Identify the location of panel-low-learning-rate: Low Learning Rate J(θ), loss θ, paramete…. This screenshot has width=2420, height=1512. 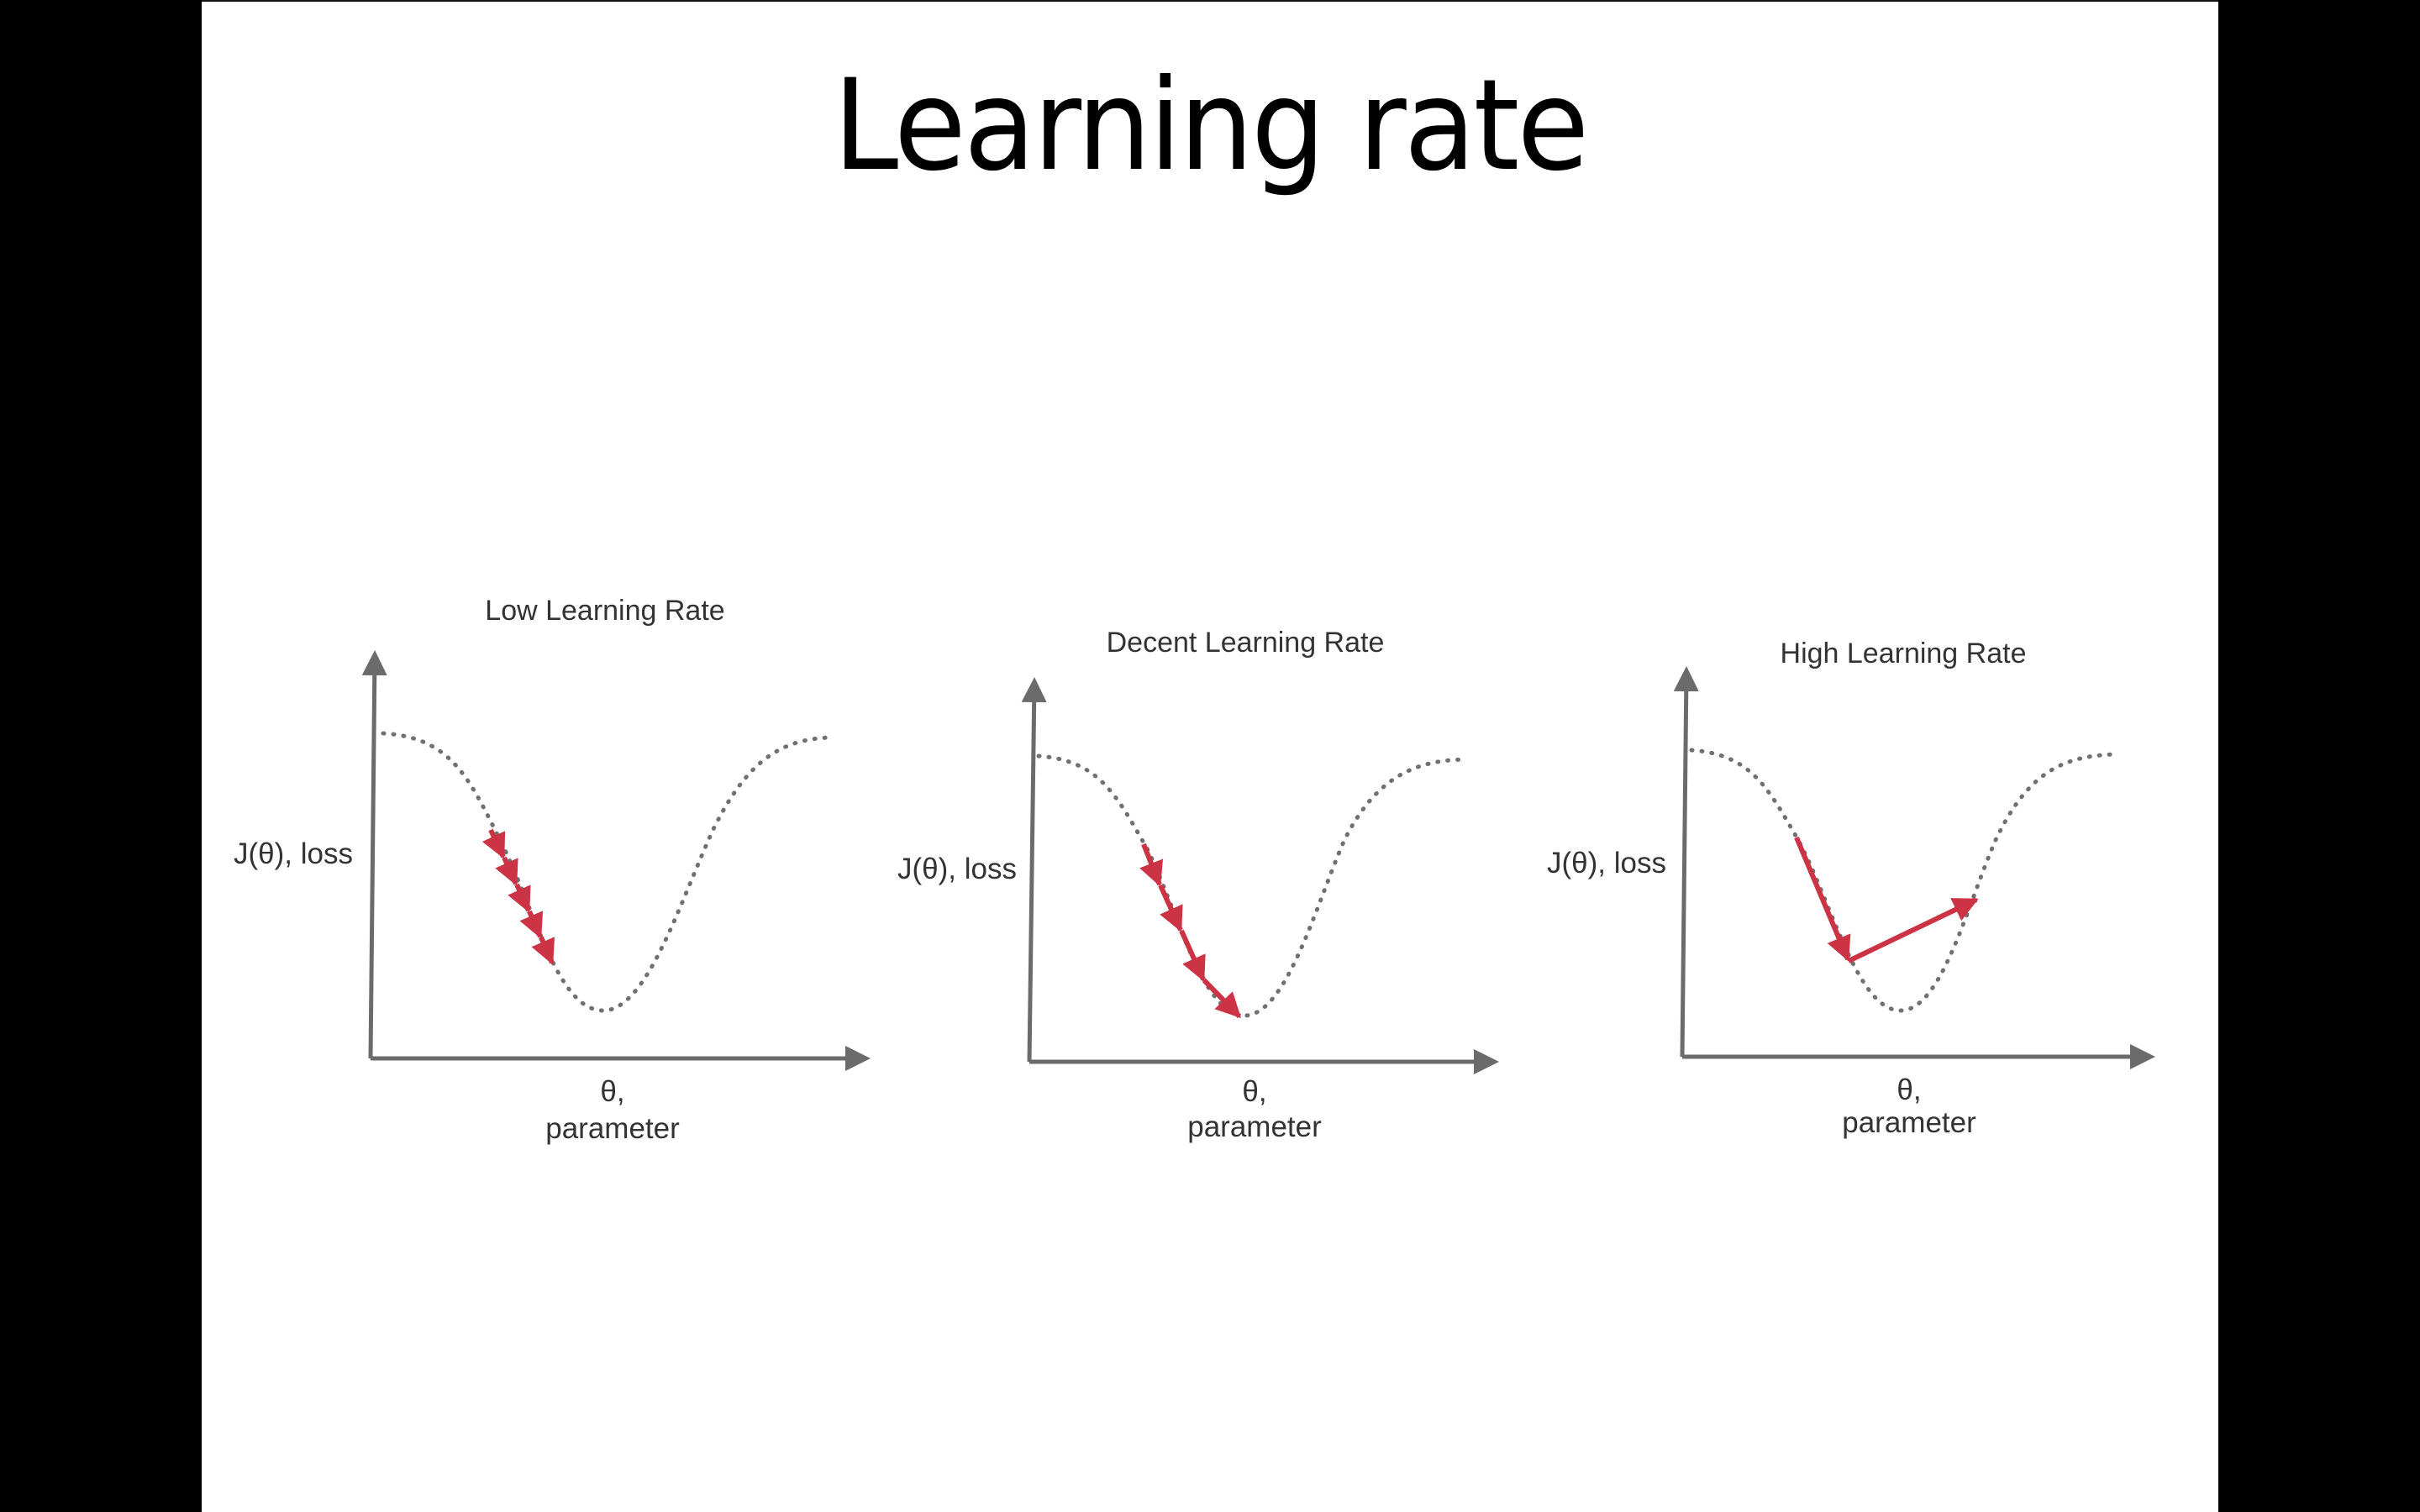
(552, 870).